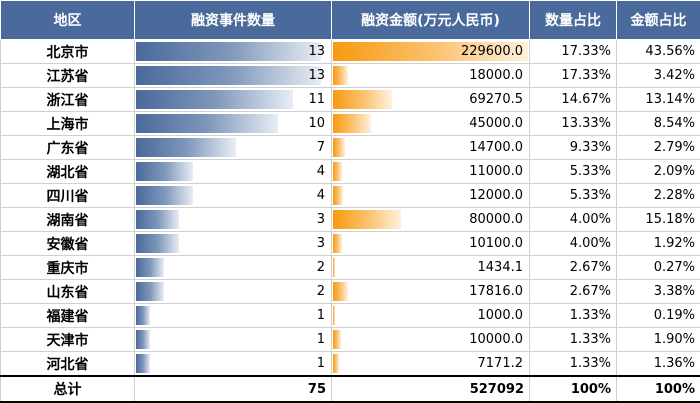 The width and height of the screenshot is (700, 403). Describe the element at coordinates (499, 219) in the screenshot. I see `amount-value: 80000.0` at that location.